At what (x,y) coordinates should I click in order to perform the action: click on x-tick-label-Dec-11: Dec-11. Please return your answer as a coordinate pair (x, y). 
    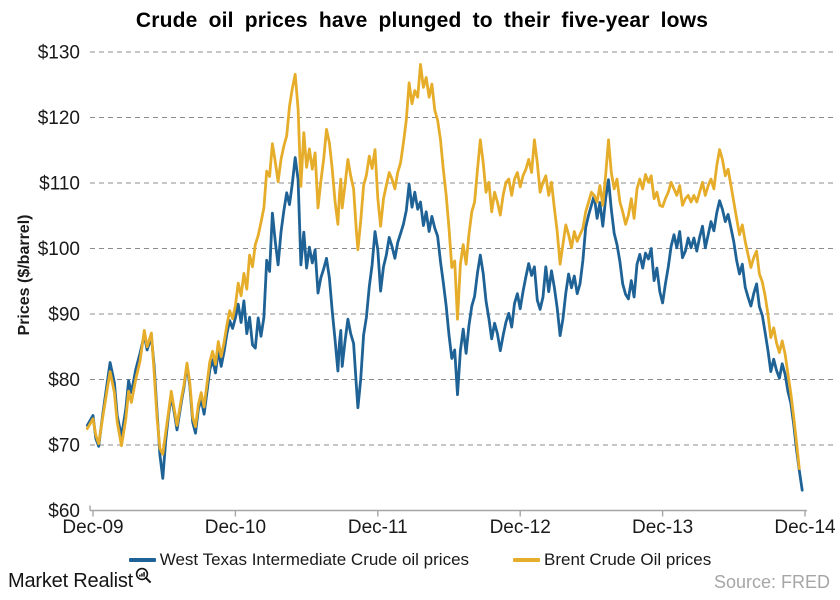
    Looking at the image, I should click on (378, 527).